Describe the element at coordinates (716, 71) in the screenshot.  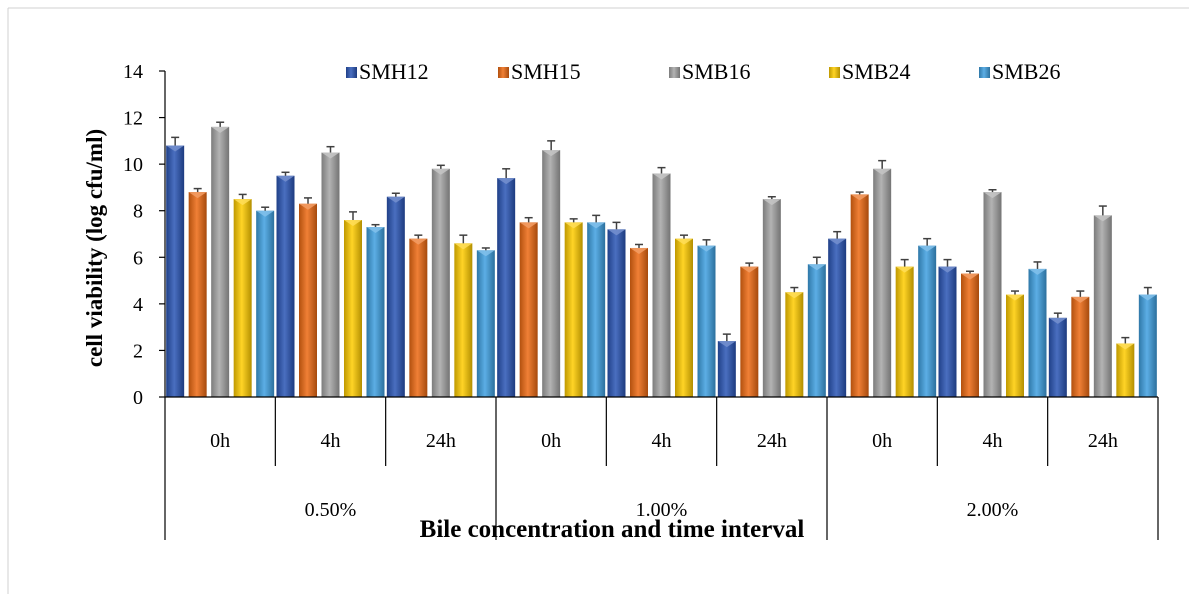
I see `legend-label-smb16: SMB16` at that location.